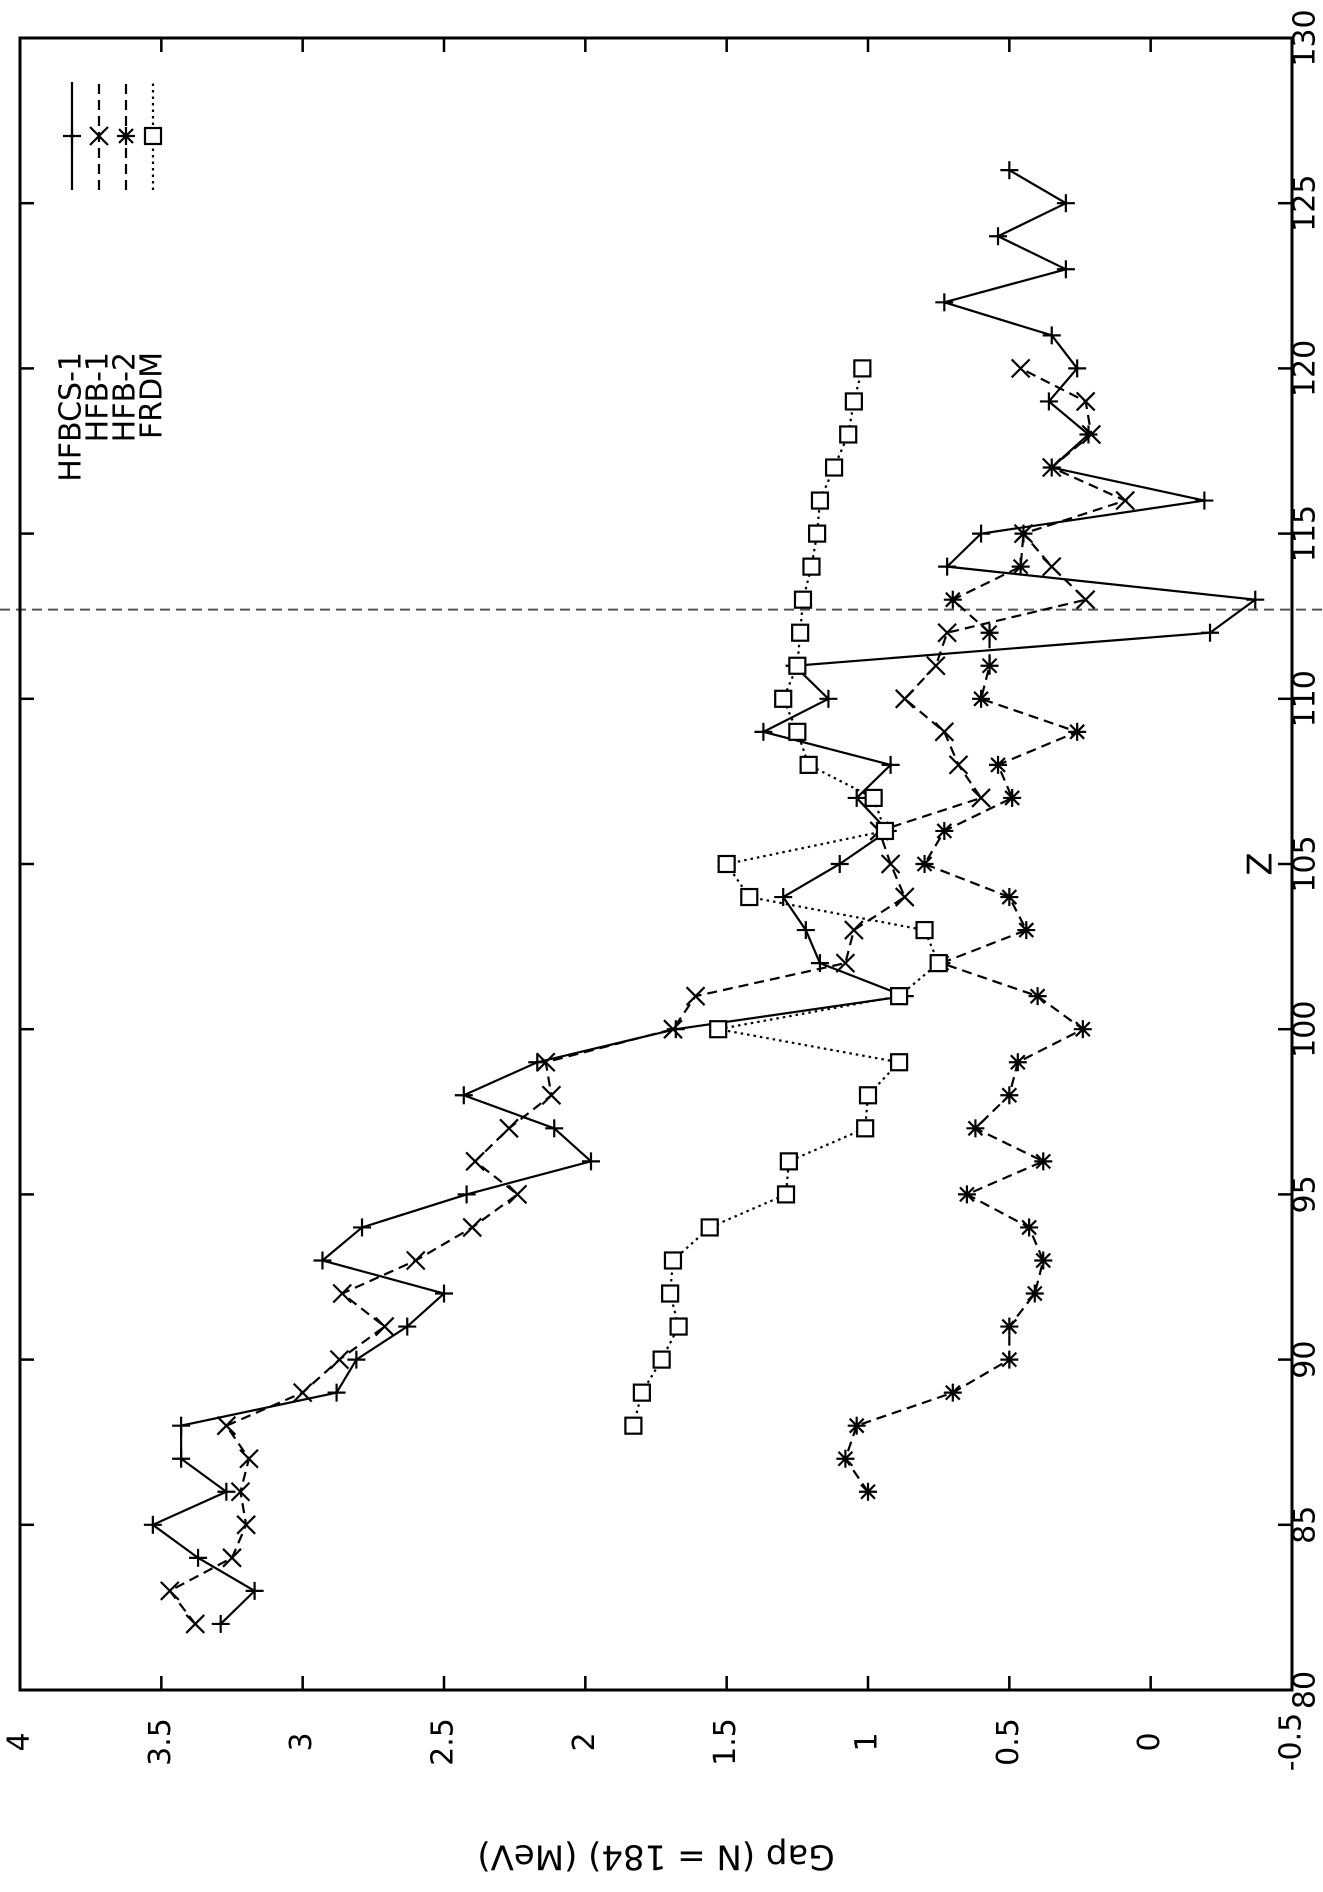 This screenshot has width=1323, height=1892. Describe the element at coordinates (152, 395) in the screenshot. I see `legend-label: FRDM` at that location.